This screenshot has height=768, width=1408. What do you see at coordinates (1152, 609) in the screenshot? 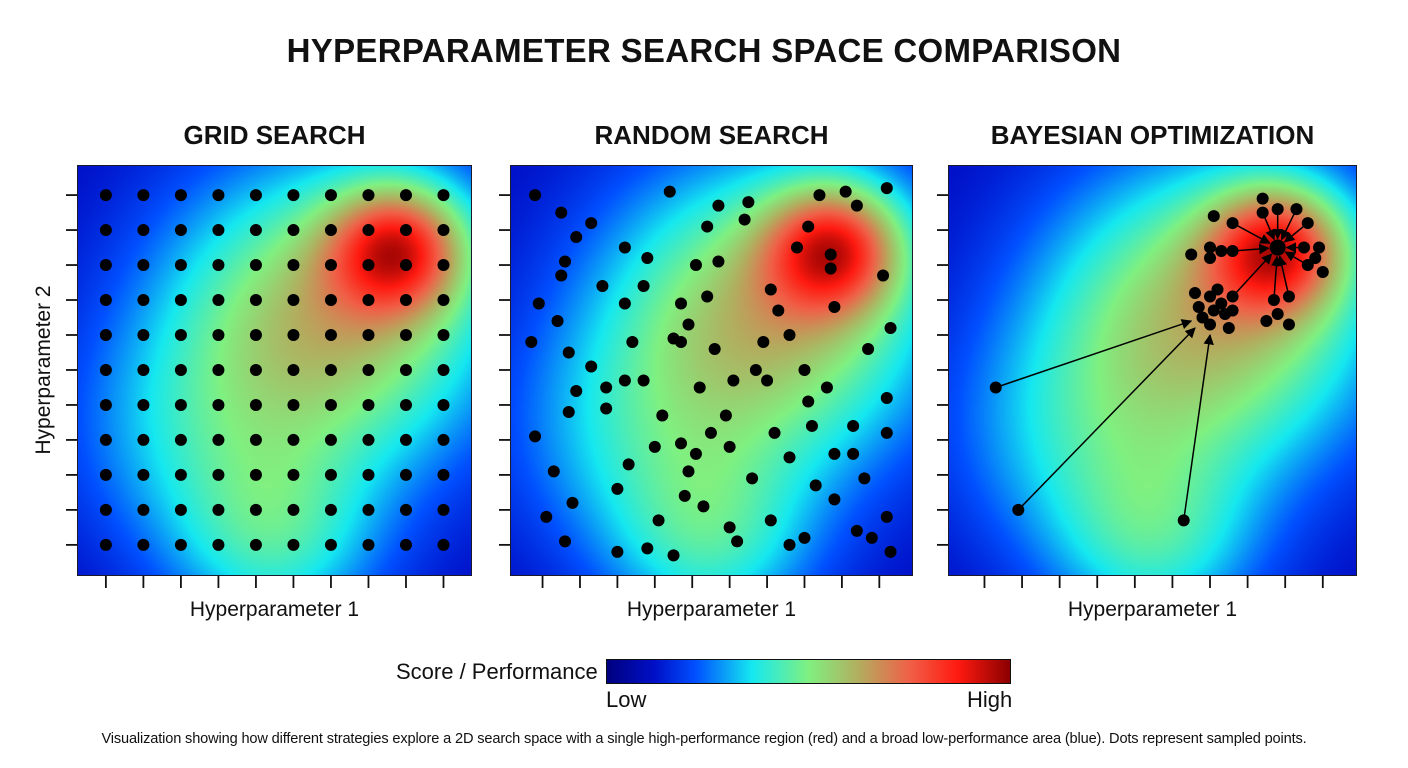
I see `x-axis-label: Hyperparameter 1` at bounding box center [1152, 609].